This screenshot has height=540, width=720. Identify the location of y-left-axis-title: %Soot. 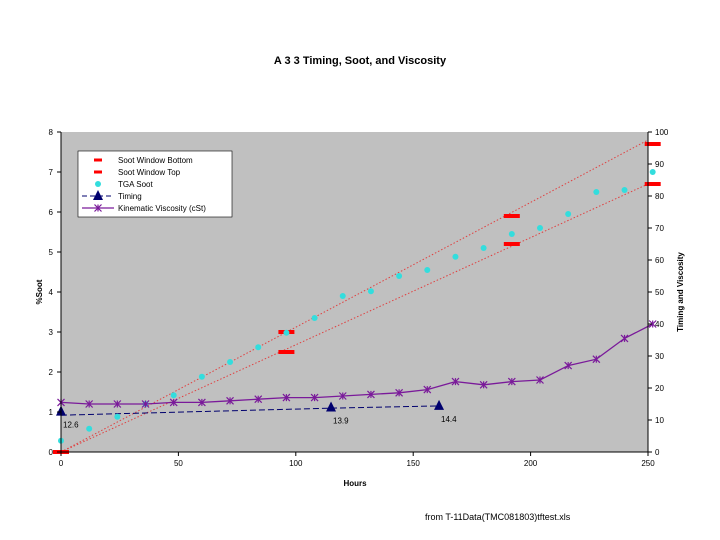
(39, 291).